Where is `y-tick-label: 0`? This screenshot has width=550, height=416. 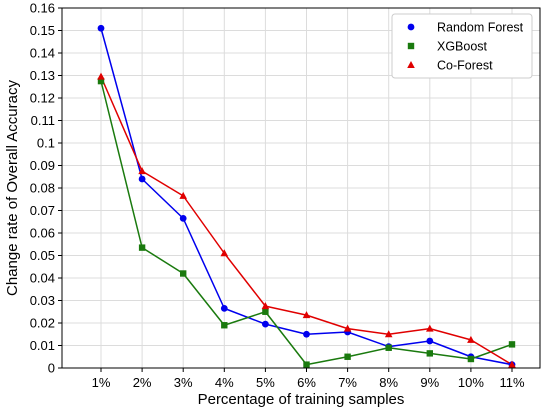 y-tick-label: 0 is located at coordinates (51, 368).